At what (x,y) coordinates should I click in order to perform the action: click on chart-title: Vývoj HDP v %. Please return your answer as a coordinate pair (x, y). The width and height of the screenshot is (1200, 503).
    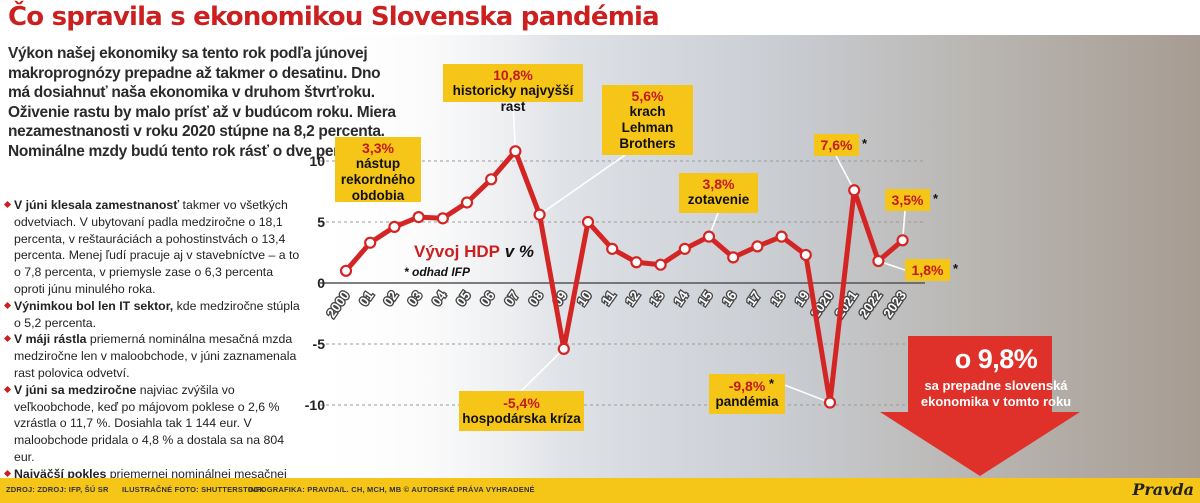
    Looking at the image, I should click on (474, 251).